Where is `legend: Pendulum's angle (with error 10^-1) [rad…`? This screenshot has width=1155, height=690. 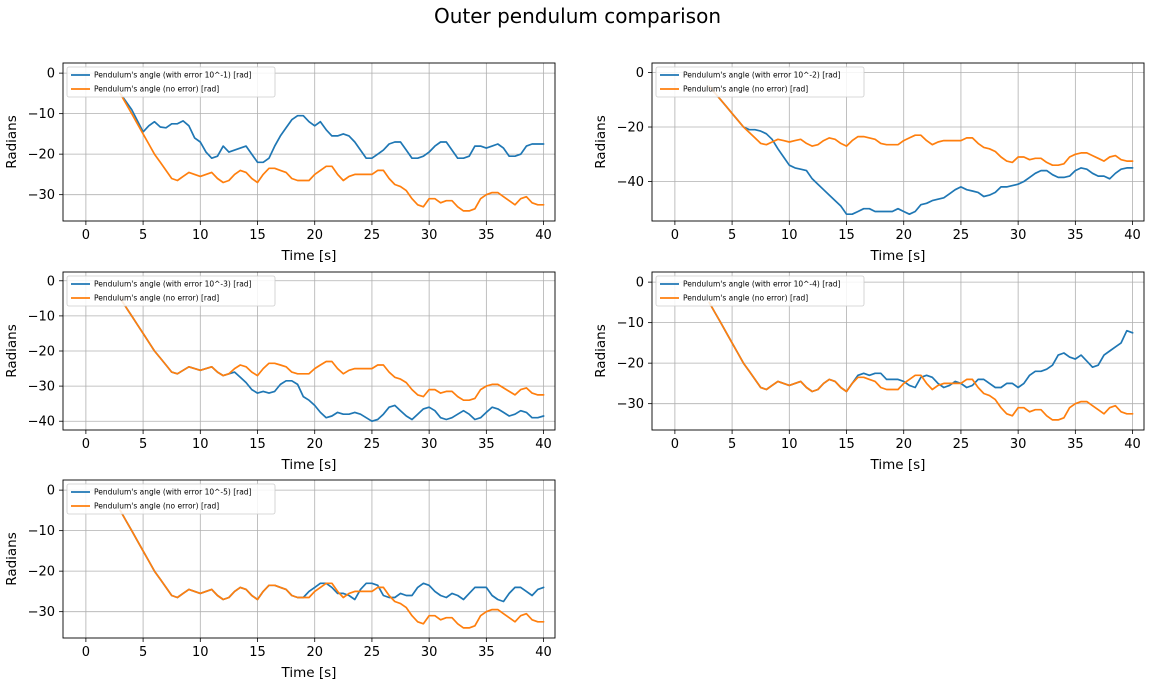
legend: Pendulum's angle (with error 10^-1) [rad… is located at coordinates (171, 82).